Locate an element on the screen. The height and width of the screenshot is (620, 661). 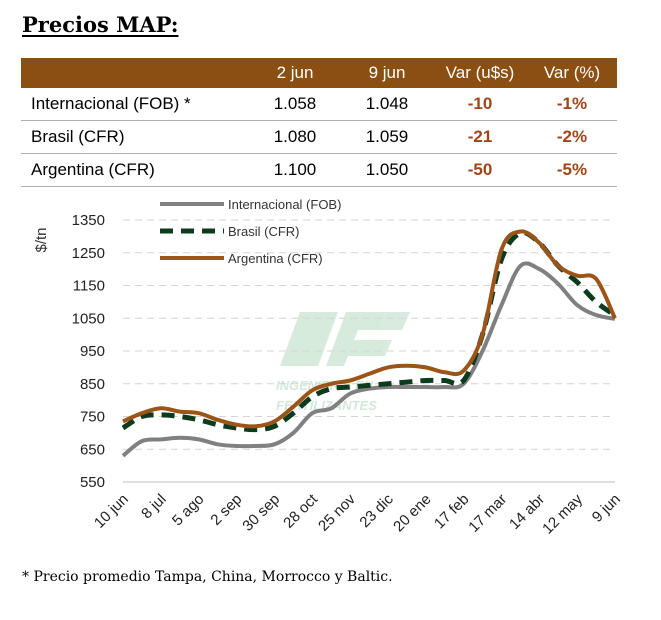
x-tick-label: 17 mar is located at coordinates (487, 513).